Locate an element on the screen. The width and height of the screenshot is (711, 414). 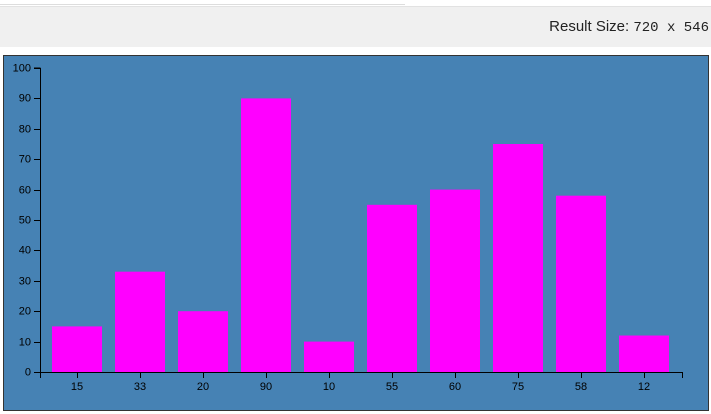
x-tick-label: 20 is located at coordinates (203, 387).